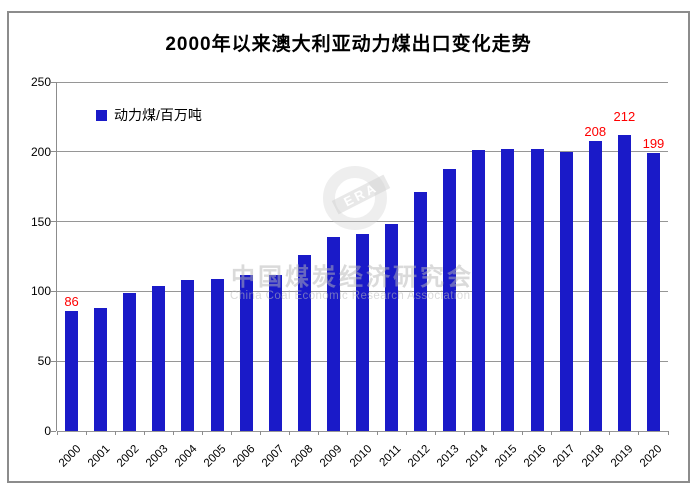 The width and height of the screenshot is (698, 496). I want to click on bar-2004, so click(188, 355).